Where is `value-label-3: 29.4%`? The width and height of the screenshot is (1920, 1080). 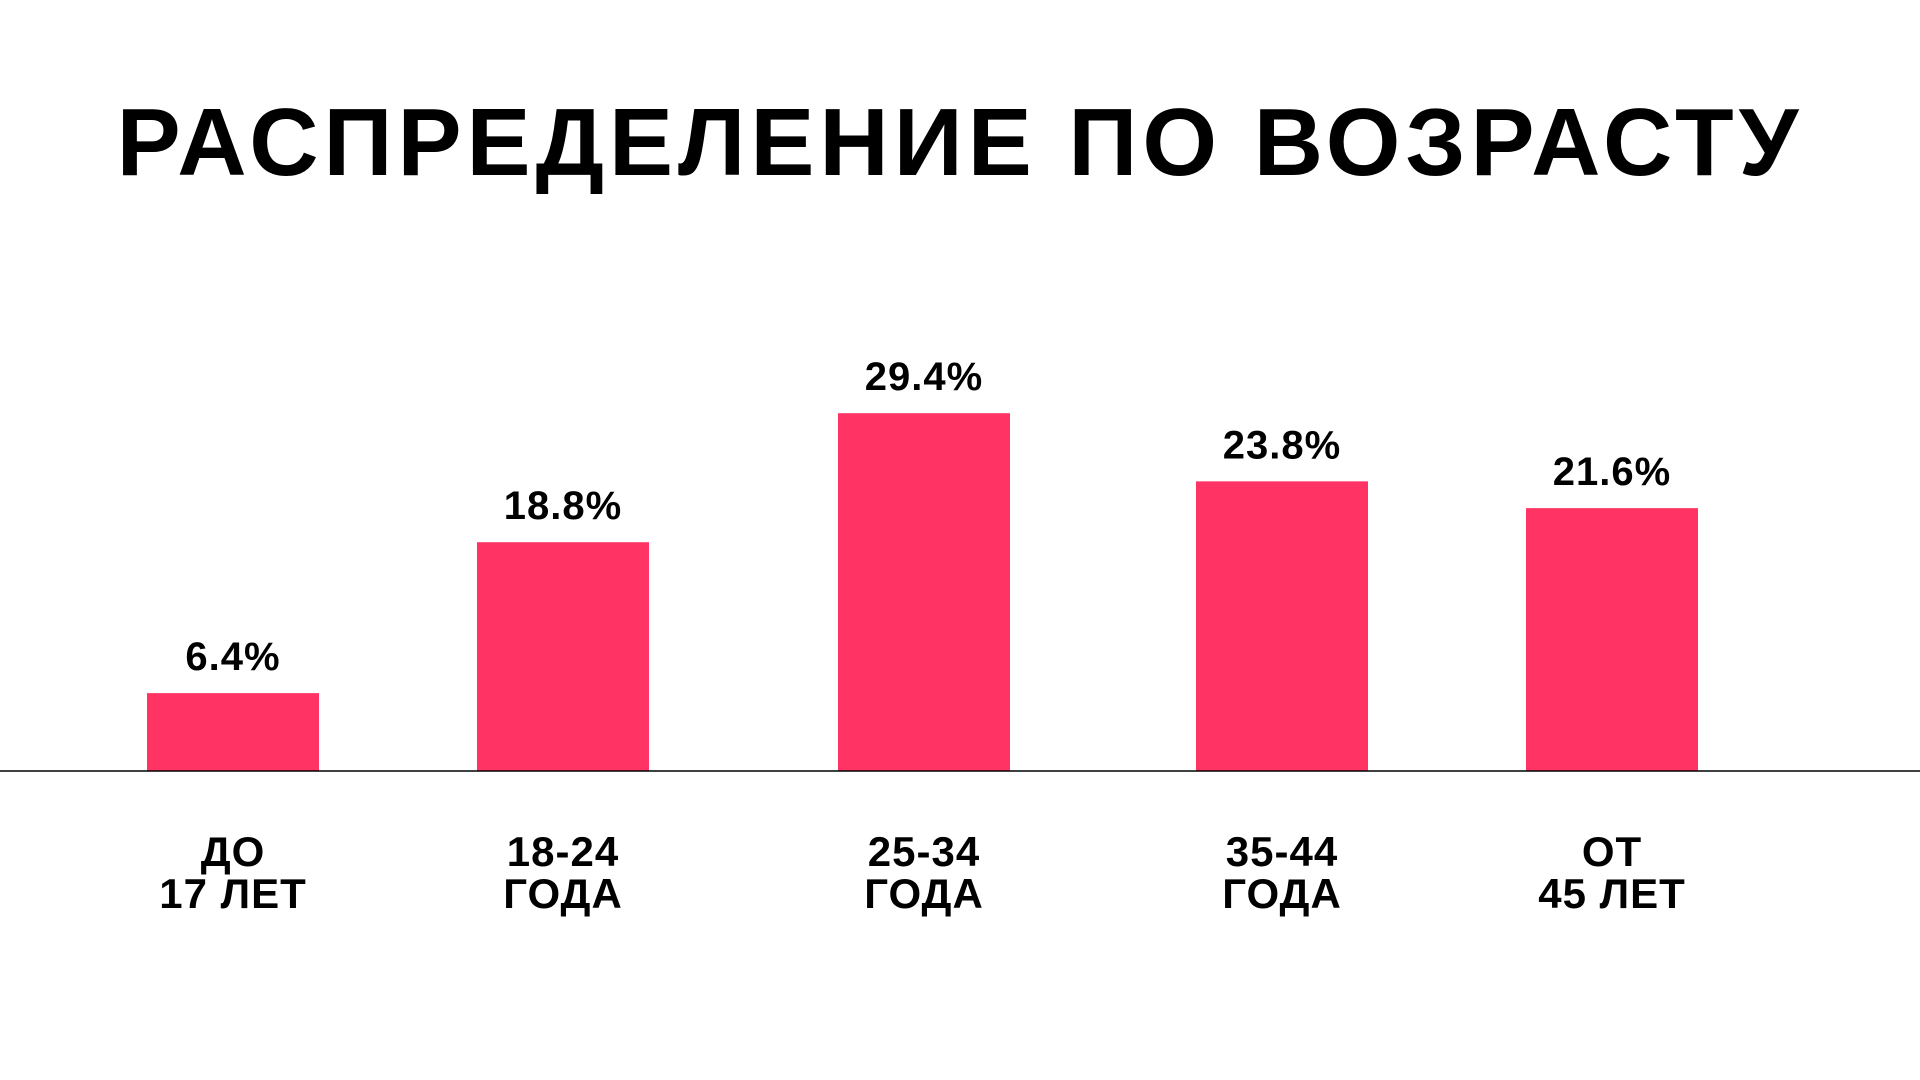 value-label-3: 29.4% is located at coordinates (924, 377).